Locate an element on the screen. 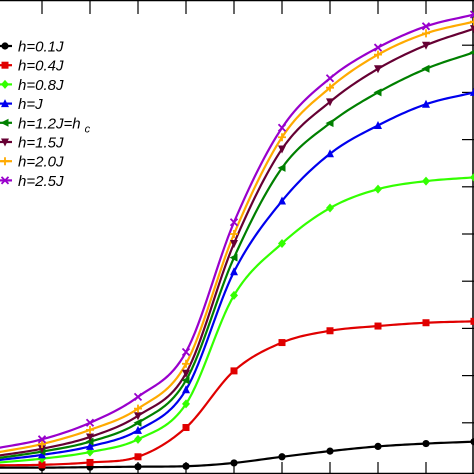 Image resolution: width=474 pixels, height=474 pixels. legend-label-0: h=0.1J is located at coordinates (41, 47).